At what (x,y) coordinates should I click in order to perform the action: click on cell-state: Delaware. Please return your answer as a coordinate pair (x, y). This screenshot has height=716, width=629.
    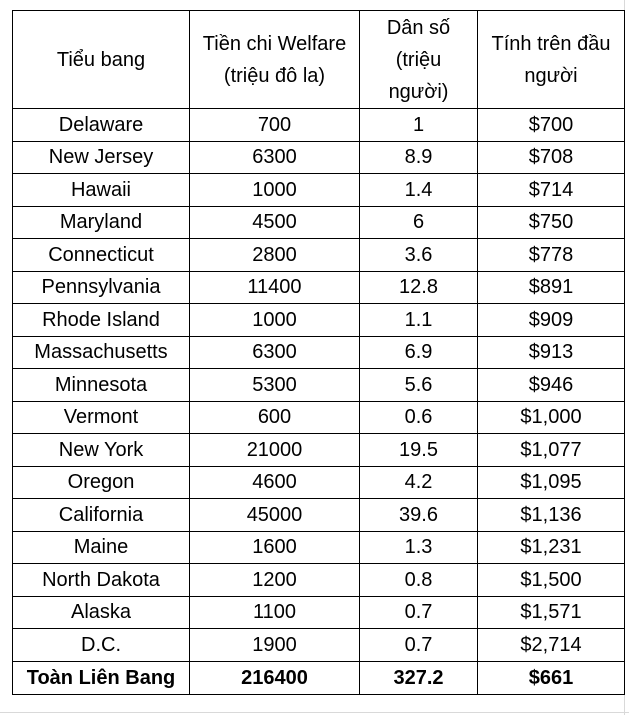
    Looking at the image, I should click on (101, 125).